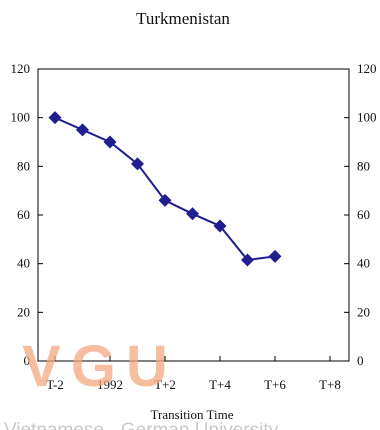  Describe the element at coordinates (363, 165) in the screenshot. I see `y-right-tick-label: 80` at that location.